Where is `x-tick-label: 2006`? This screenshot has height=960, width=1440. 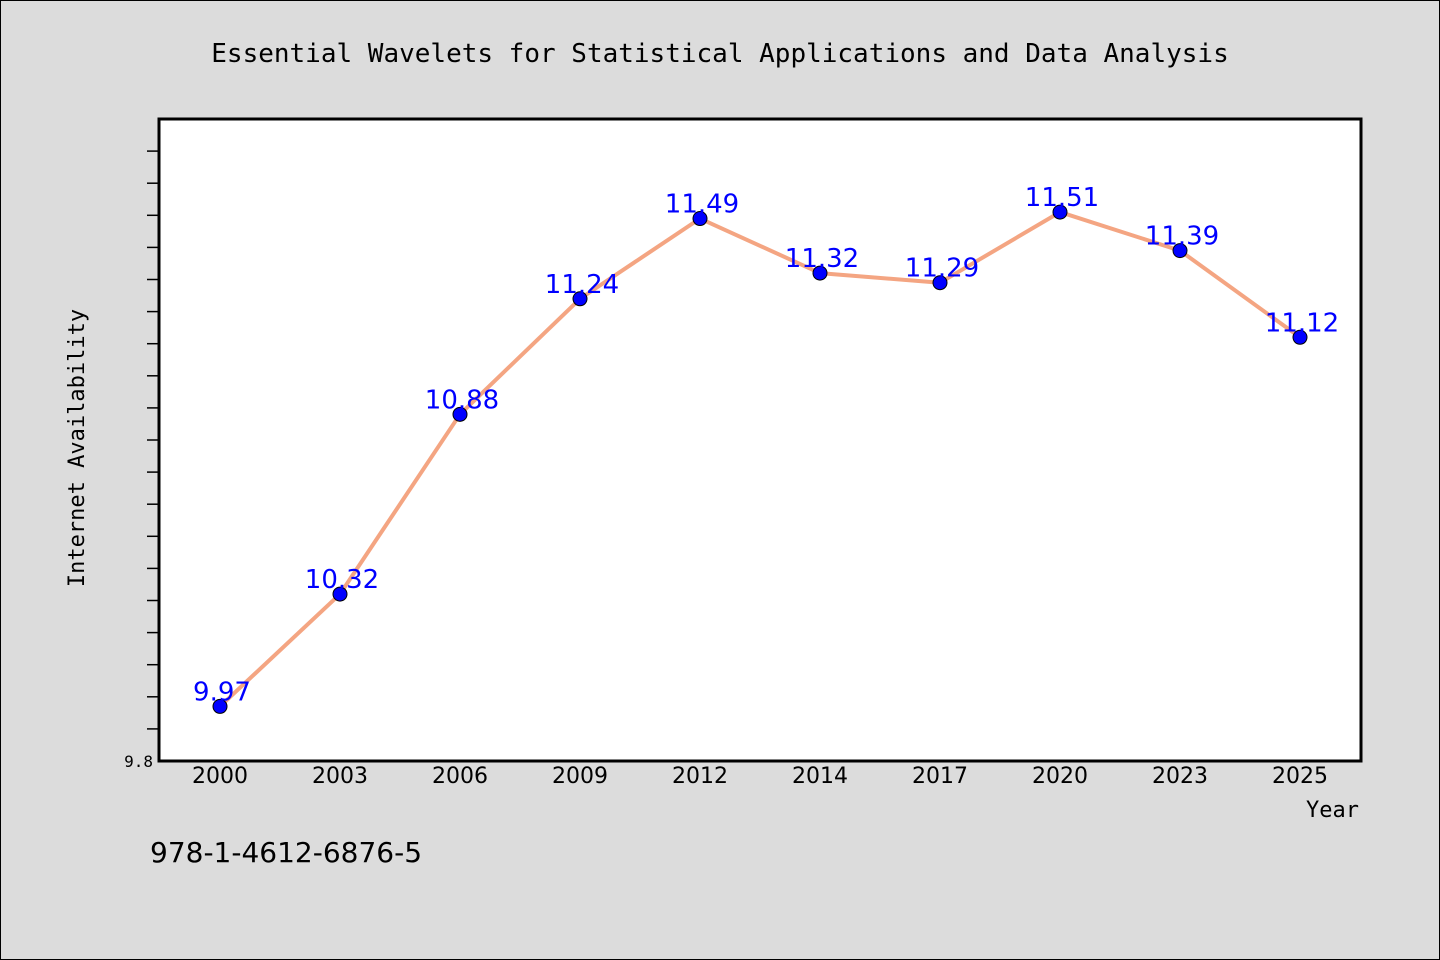 x-tick-label: 2006 is located at coordinates (460, 776).